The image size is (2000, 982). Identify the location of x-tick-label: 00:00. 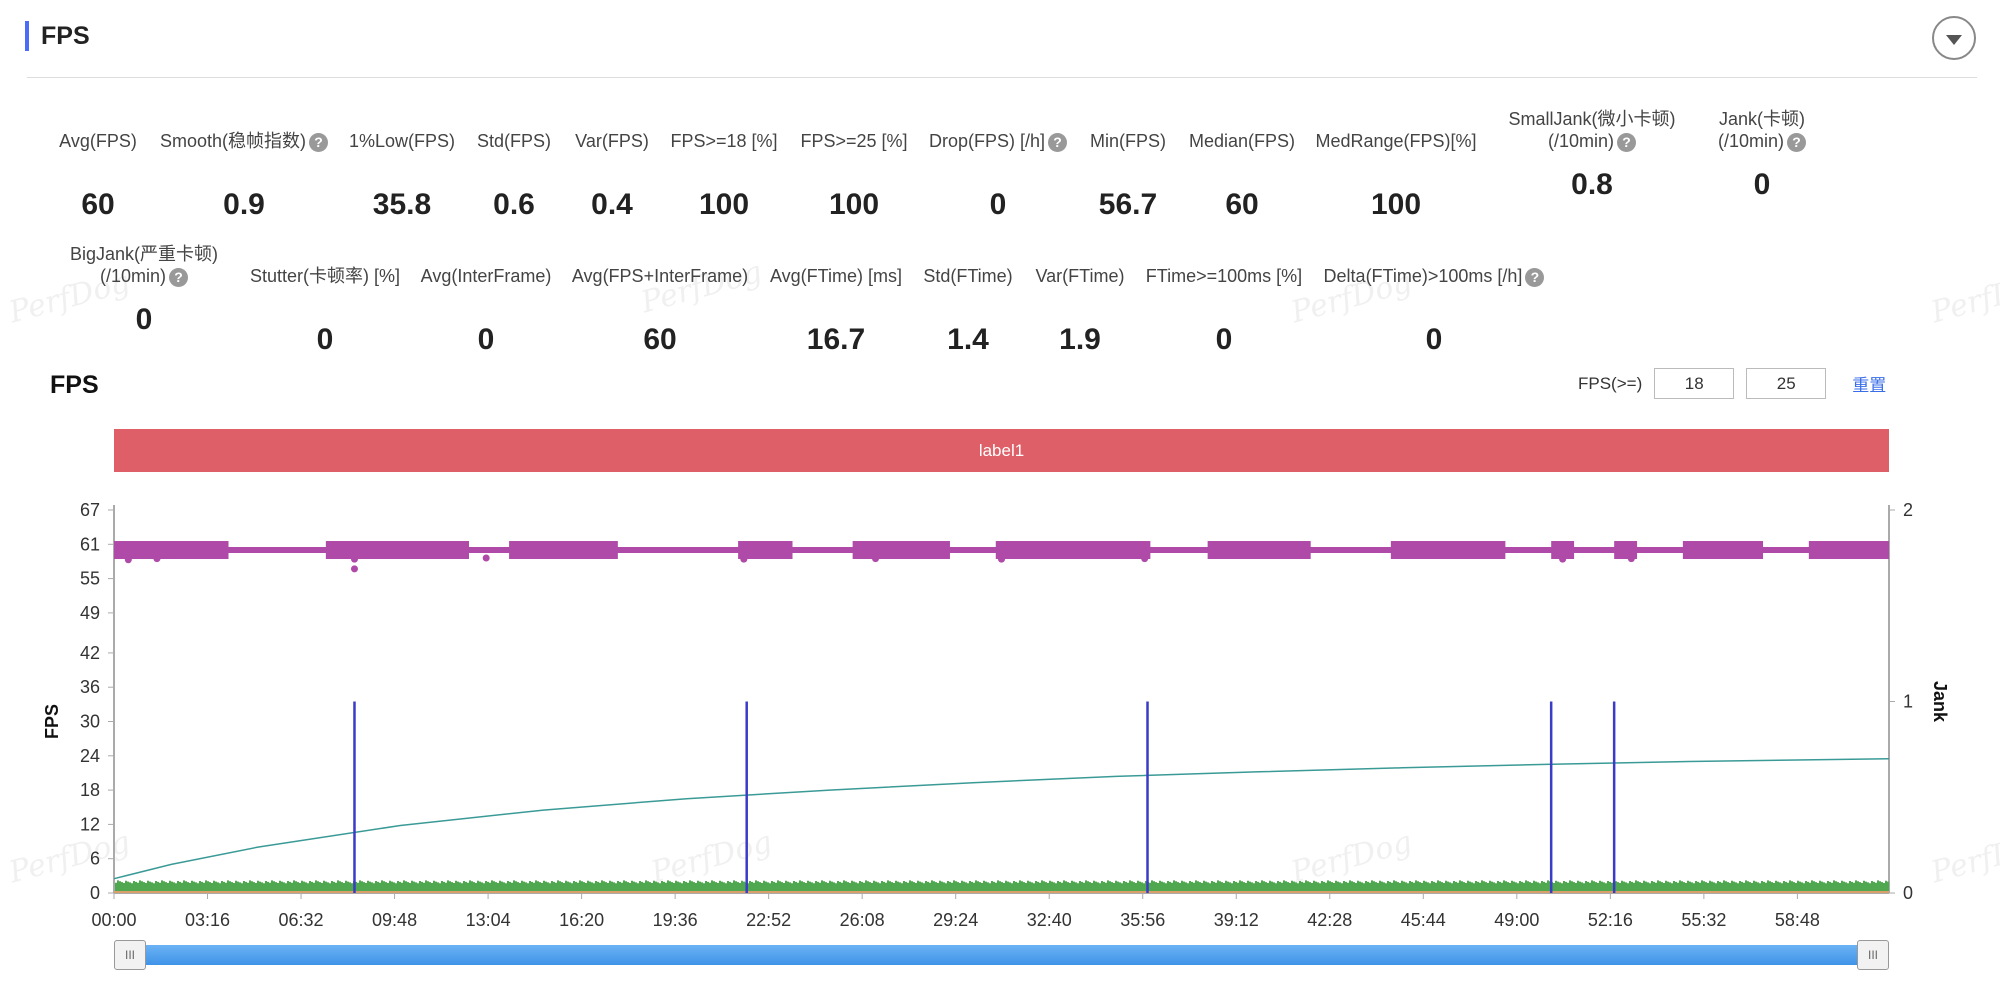
(113, 920).